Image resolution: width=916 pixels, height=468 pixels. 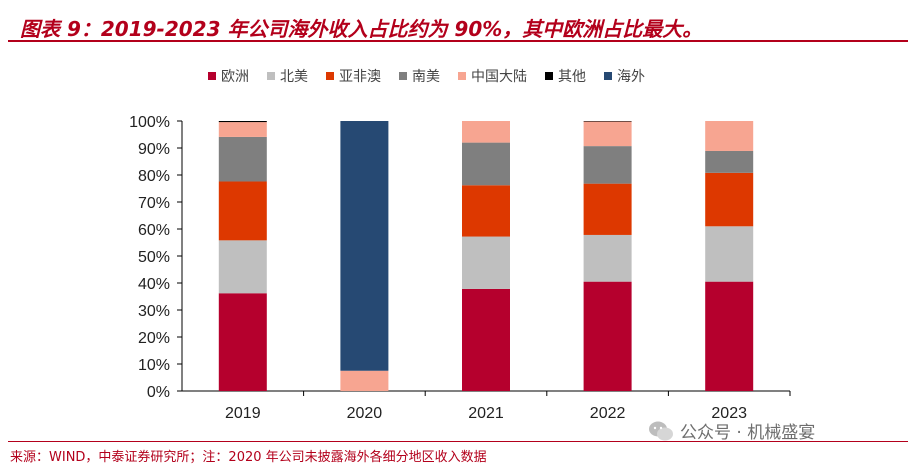 I want to click on y-tick-label: 20%, so click(x=154, y=338).